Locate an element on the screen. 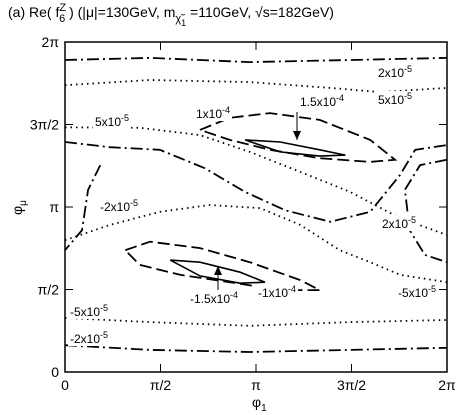  label-base: -1x10 is located at coordinates (273, 293).